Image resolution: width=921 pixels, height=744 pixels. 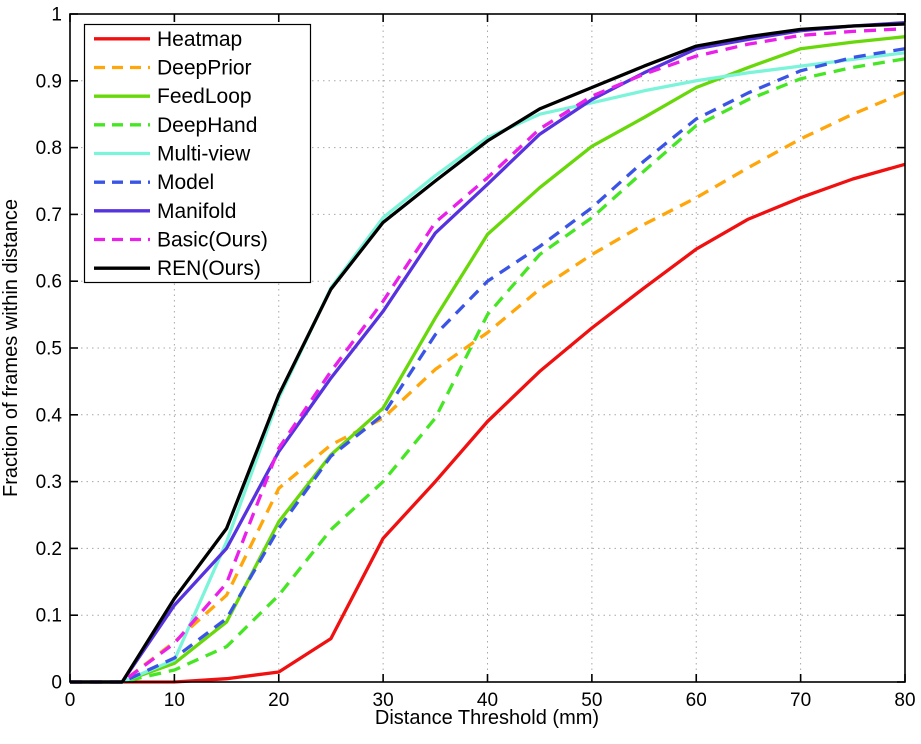 I want to click on x-tick-label-0: 0, so click(x=70, y=700).